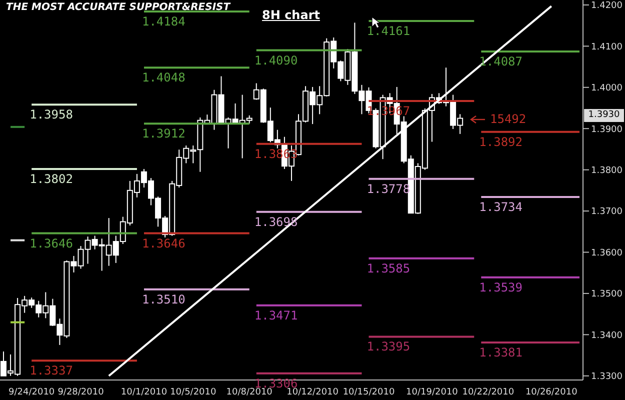 This screenshot has height=400, width=625. What do you see at coordinates (312, 392) in the screenshot?
I see `x-tick-label: 10/12/2010` at bounding box center [312, 392].